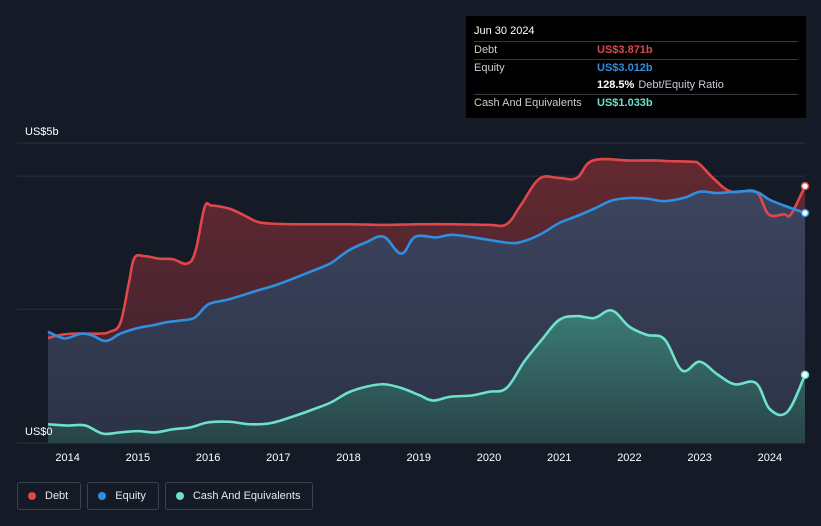  I want to click on tooltip-ratio-row: 128.5% Debt/Equity Ratio, so click(636, 85).